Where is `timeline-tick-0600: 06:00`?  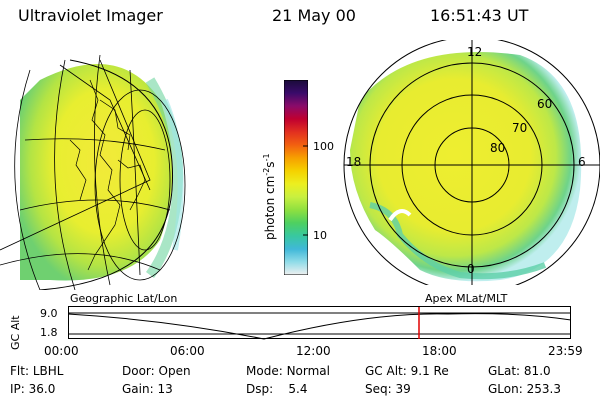
timeline-tick-0600: 06:00 is located at coordinates (187, 351).